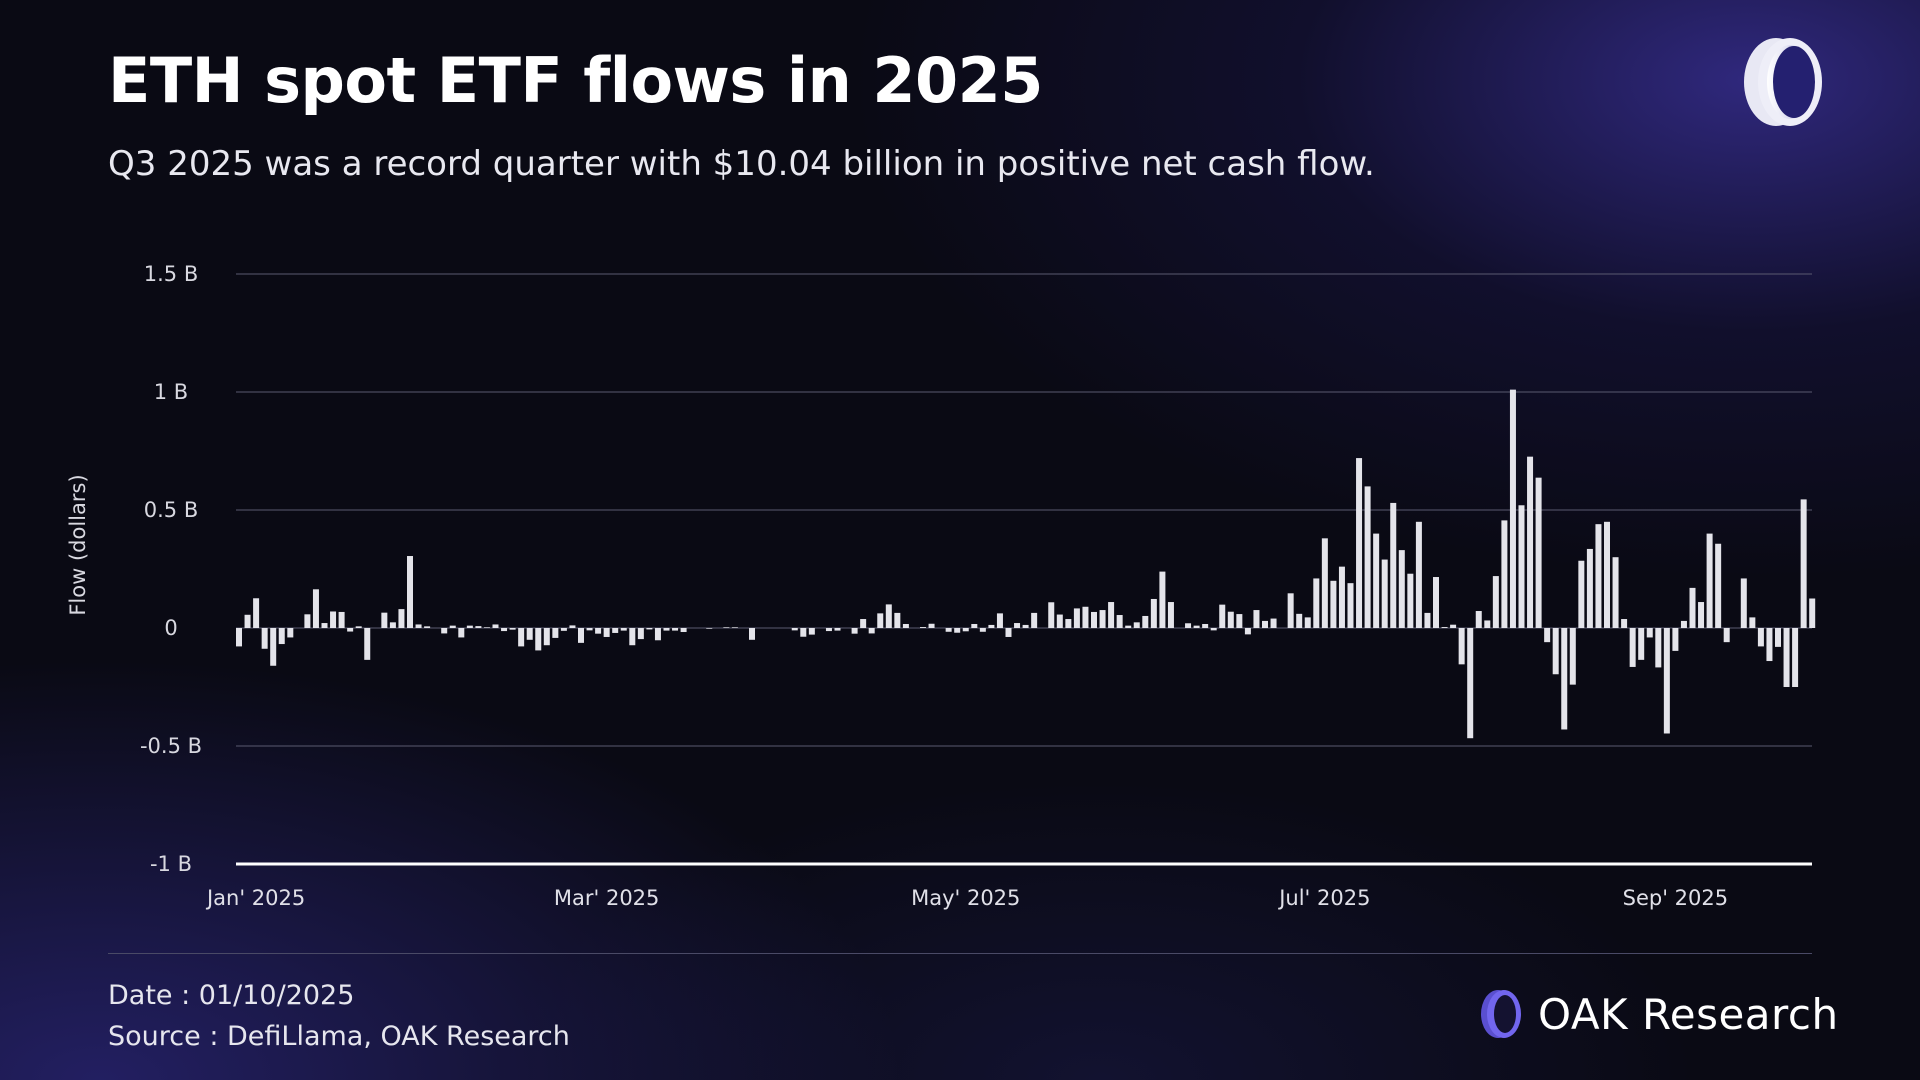 This screenshot has height=1080, width=1920. Describe the element at coordinates (1675, 898) in the screenshot. I see `x-tick-label: Sep' 2025` at that location.